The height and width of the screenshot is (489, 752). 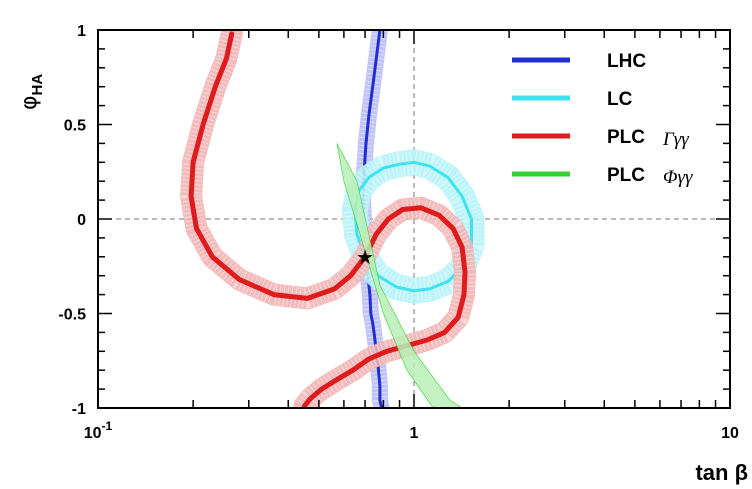 I want to click on marker-layer: ★, so click(x=365, y=257).